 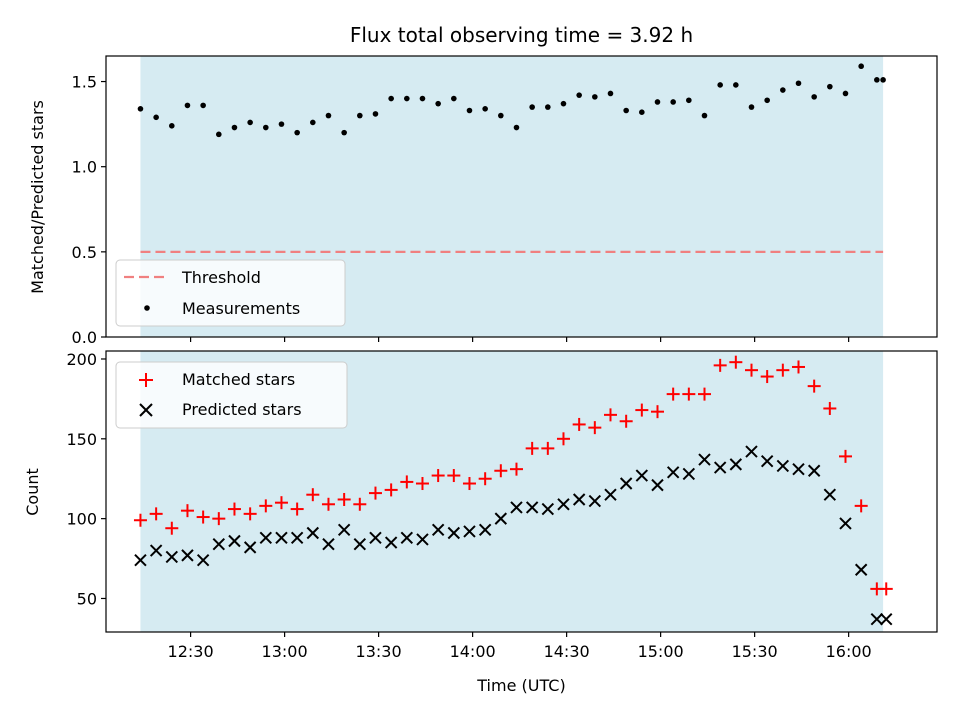 What do you see at coordinates (84, 210) in the screenshot?
I see `top-y-tick-labels: 0.0 0.5 1.0 1.5` at bounding box center [84, 210].